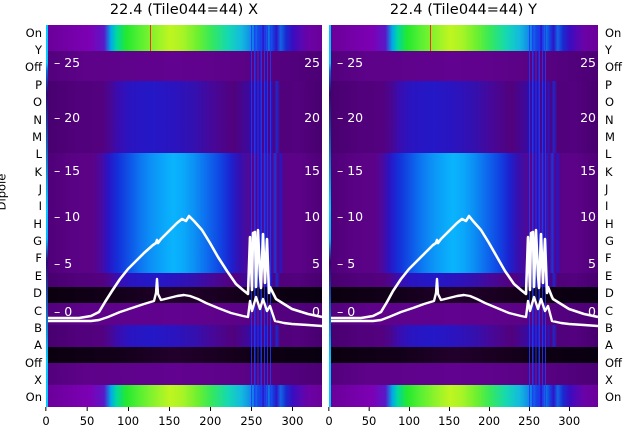  What do you see at coordinates (350, 62) in the screenshot?
I see `inner-ytick-left-25: – 25` at bounding box center [350, 62].